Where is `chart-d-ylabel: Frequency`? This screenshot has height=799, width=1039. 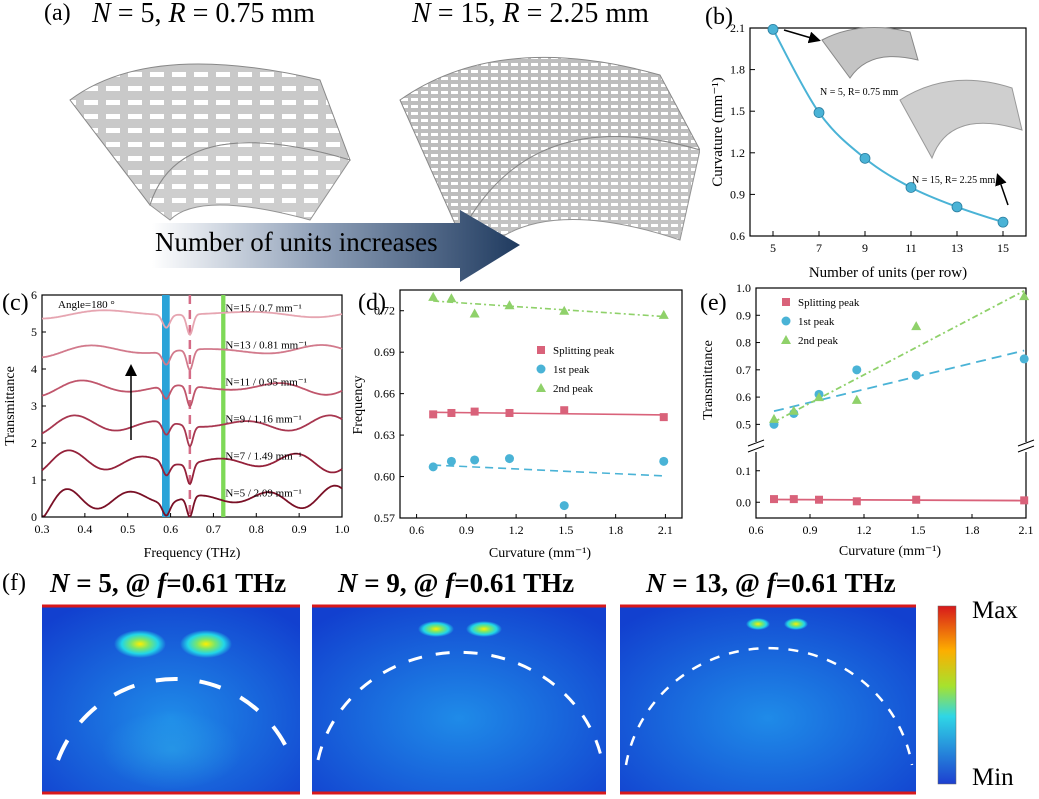
chart-d-ylabel: Frequency is located at coordinates (358, 404).